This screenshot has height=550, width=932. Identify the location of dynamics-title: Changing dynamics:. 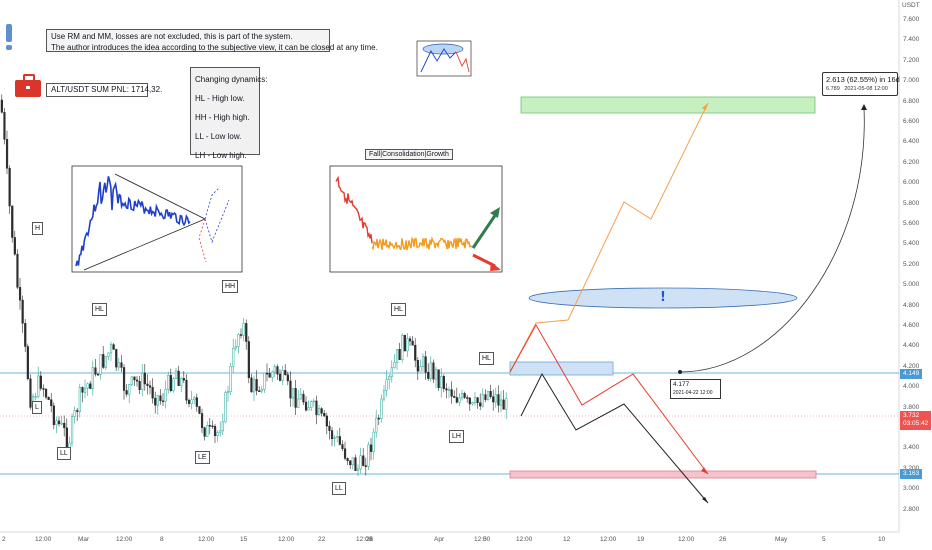
(231, 79).